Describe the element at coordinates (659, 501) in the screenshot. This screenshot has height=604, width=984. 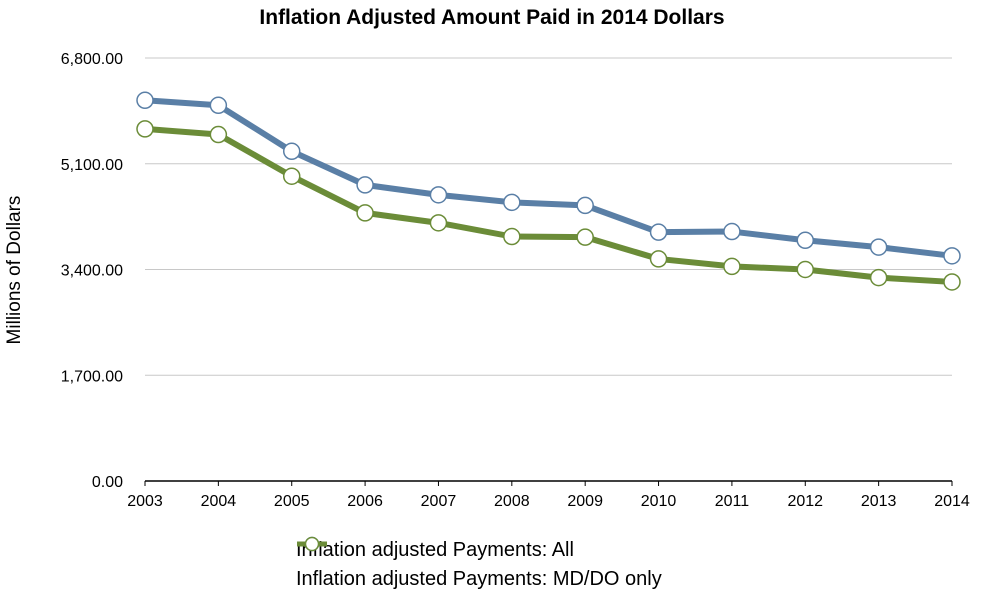
I see `x-tick-label: 2010` at that location.